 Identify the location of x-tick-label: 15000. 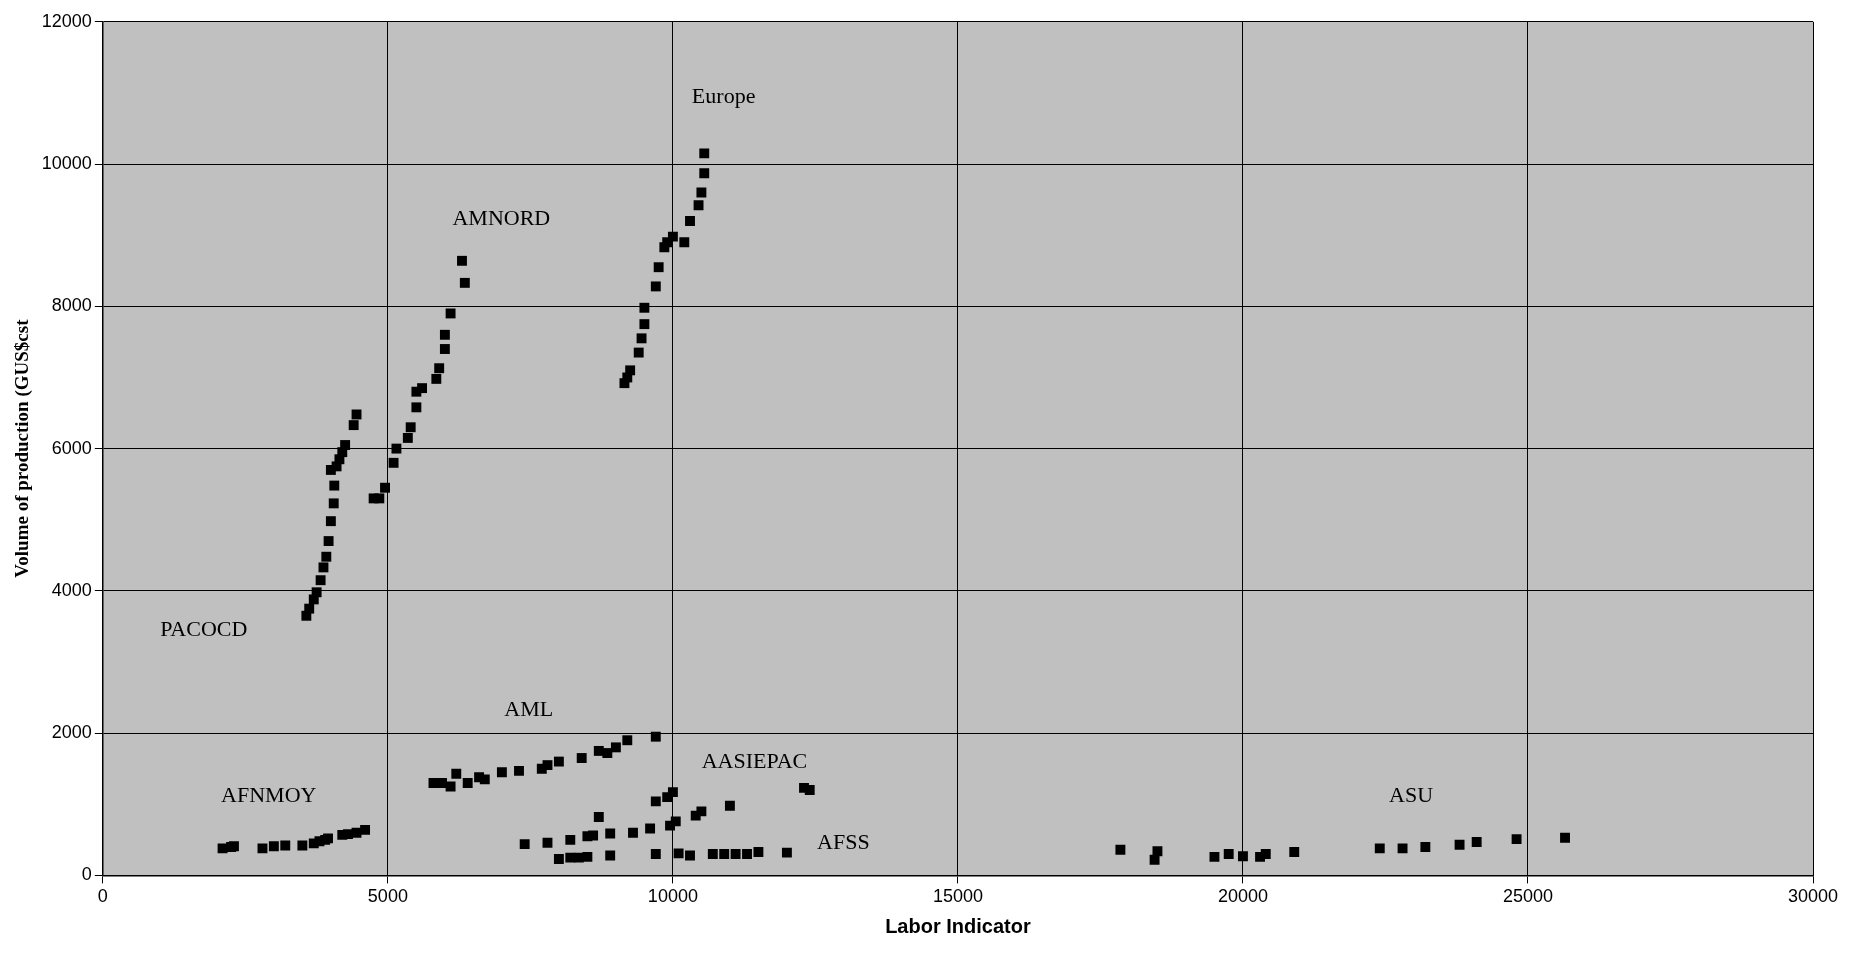
(957, 896).